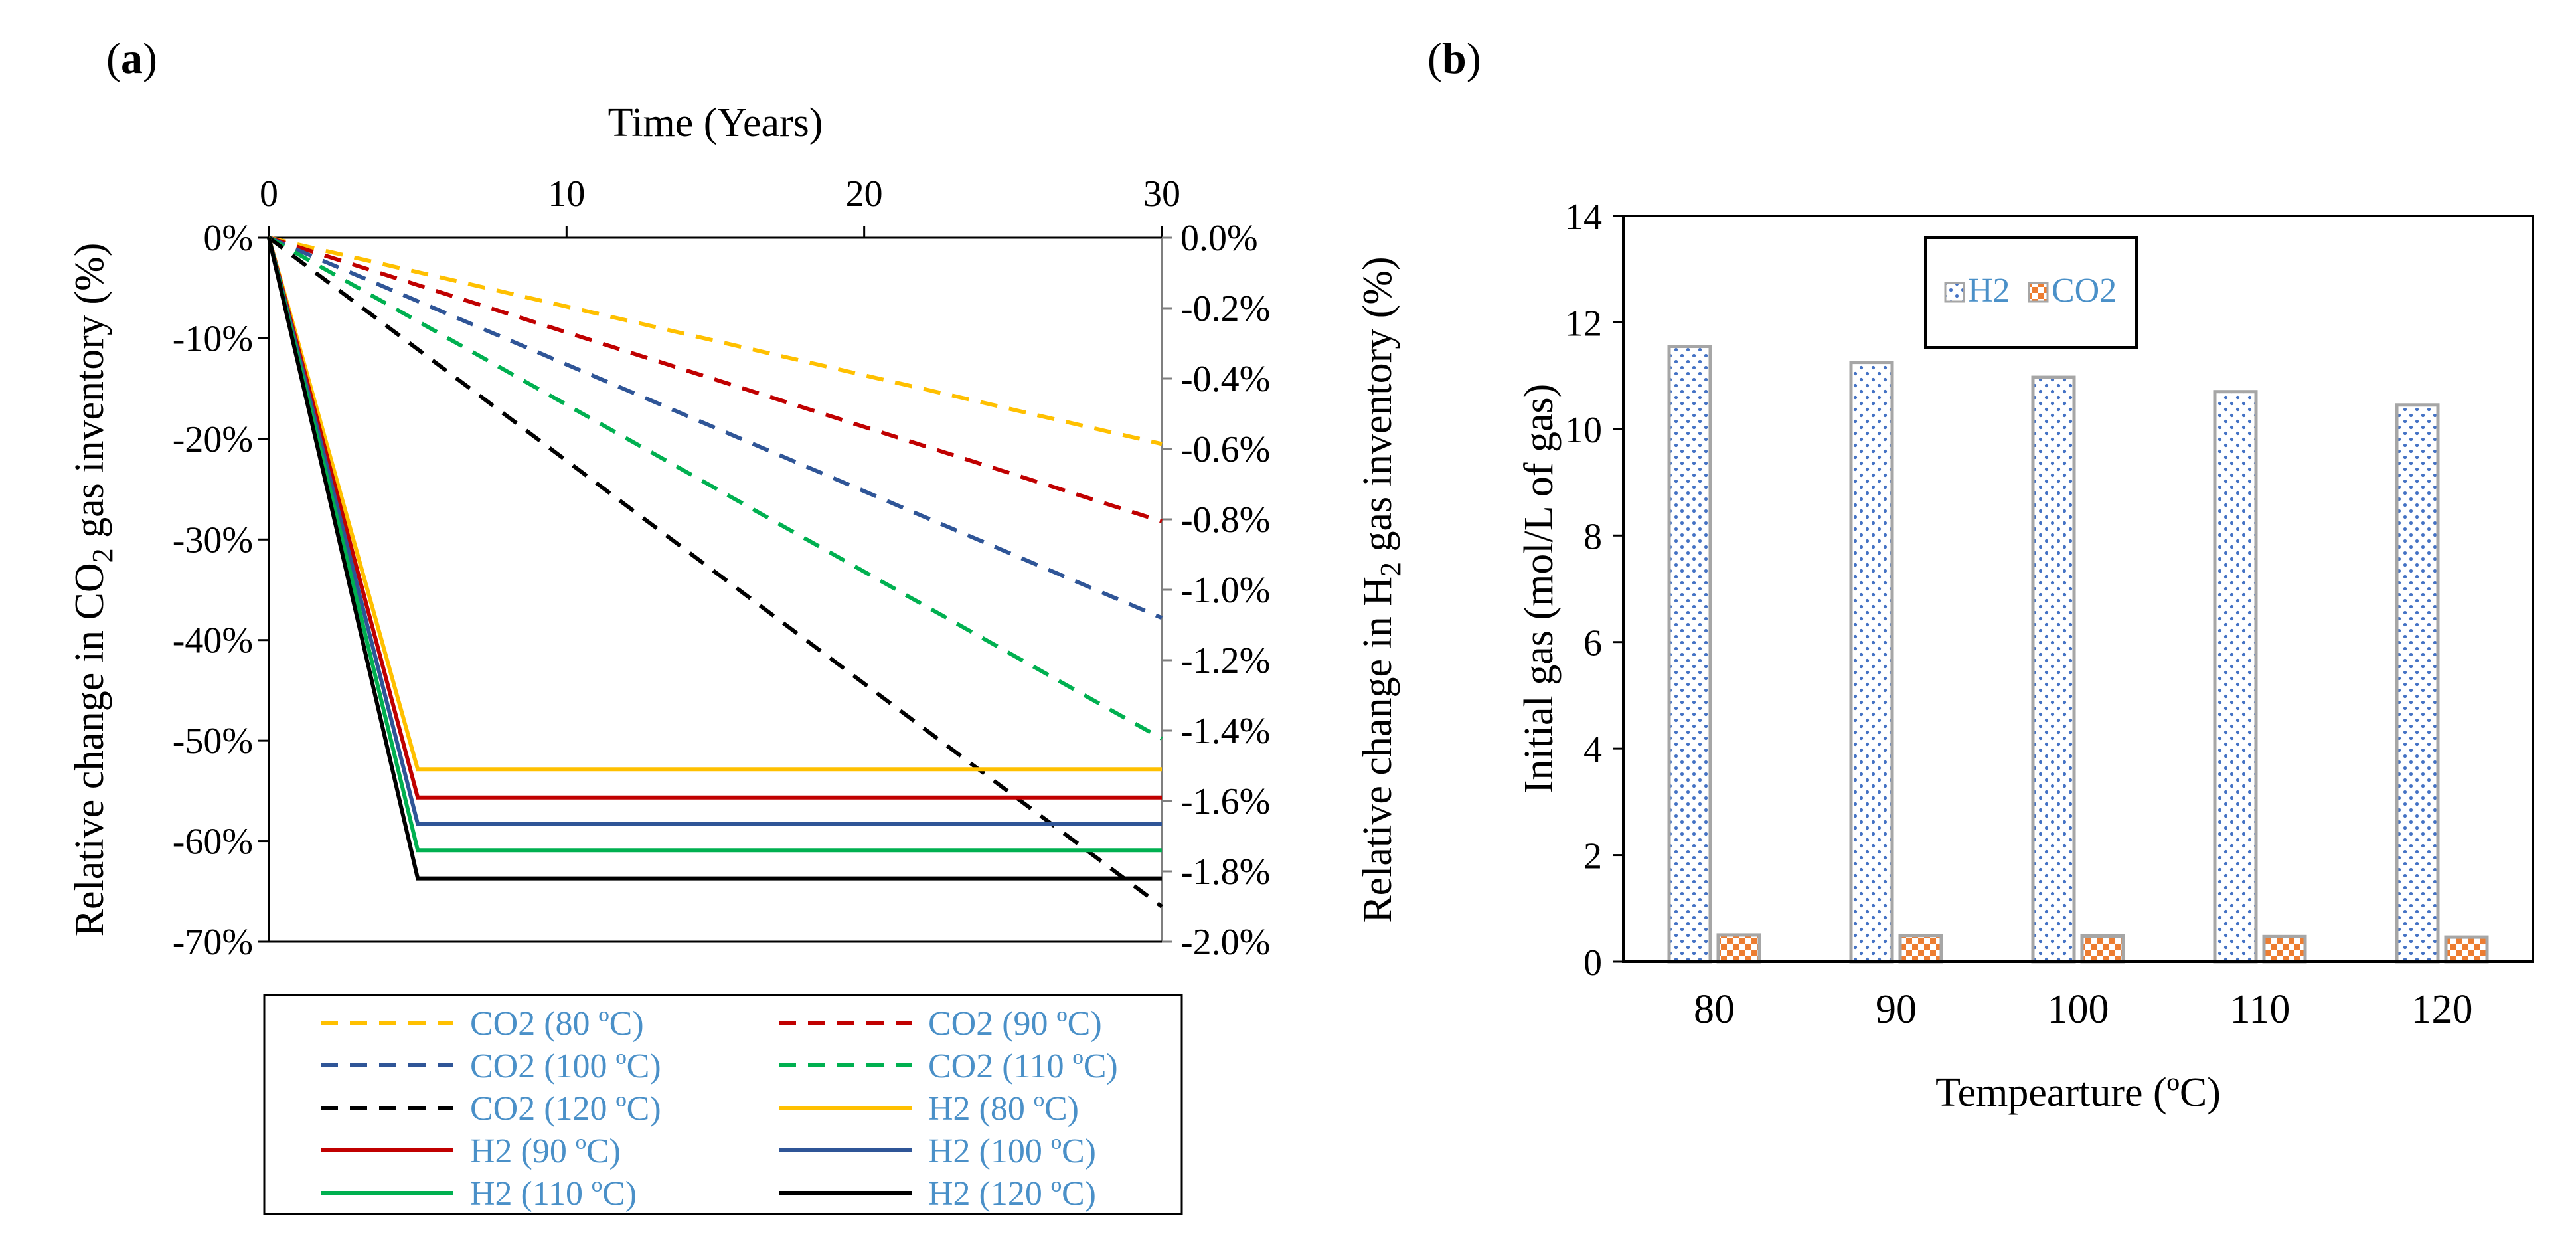 The image size is (2576, 1238). What do you see at coordinates (565, 1066) in the screenshot?
I see `chart-a-legend-label: CO2 (100 ºC)` at bounding box center [565, 1066].